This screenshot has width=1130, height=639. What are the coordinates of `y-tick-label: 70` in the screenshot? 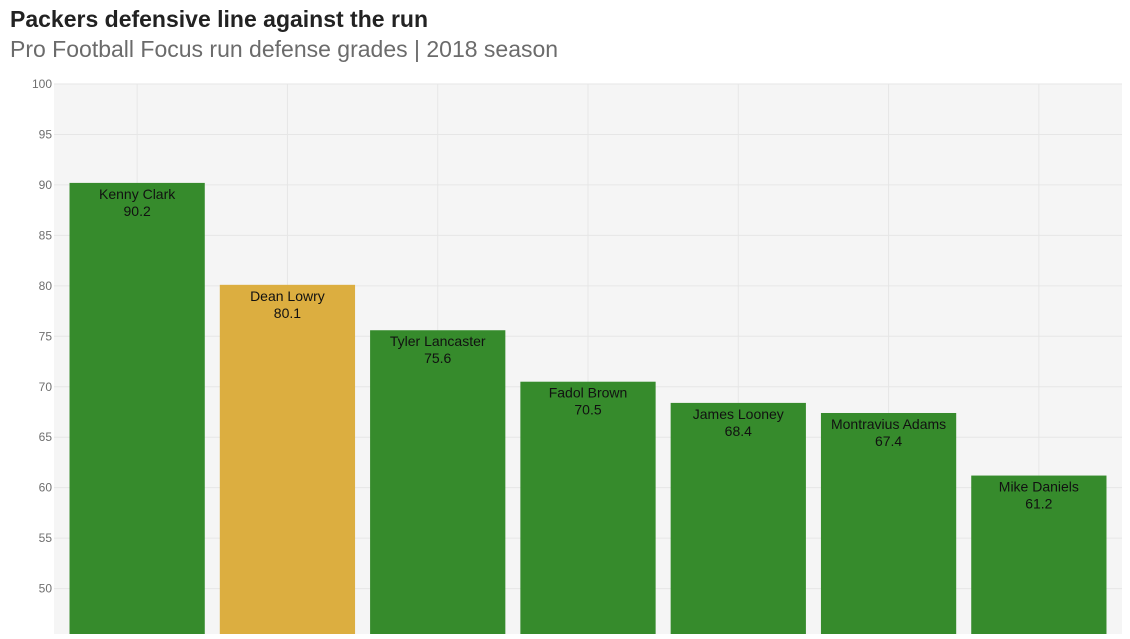 It's located at (46, 387).